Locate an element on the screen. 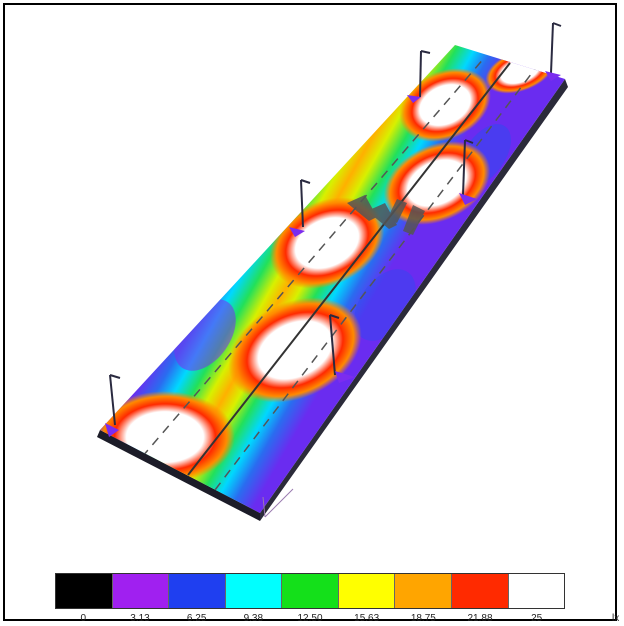 This screenshot has height=626, width=624. legend-tick-label: 3.13 is located at coordinates (140, 618).